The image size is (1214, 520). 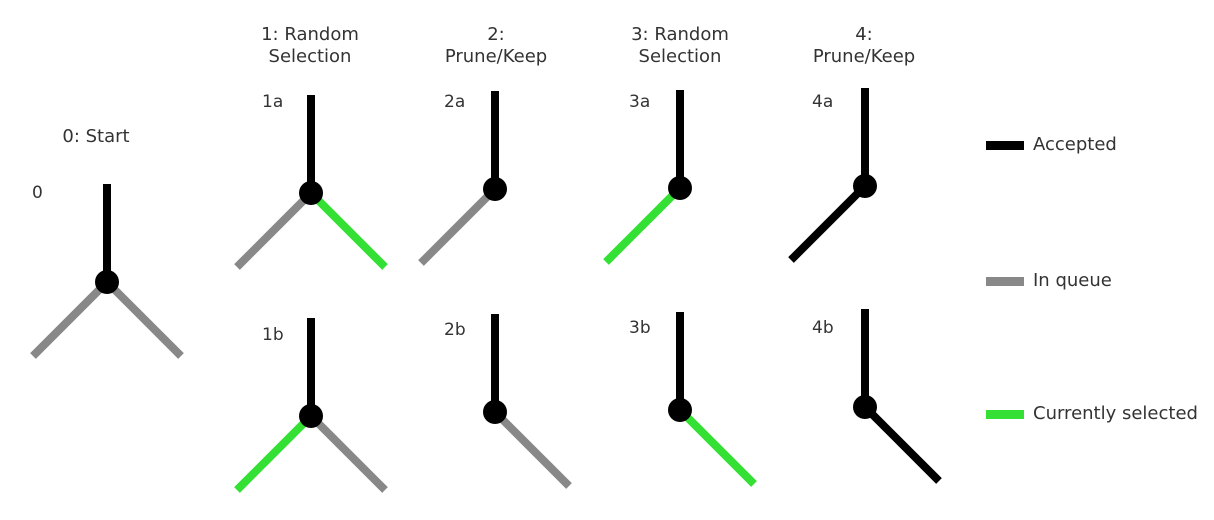 What do you see at coordinates (680, 45) in the screenshot?
I see `header-random-selection-3: 3: Random Selection` at bounding box center [680, 45].